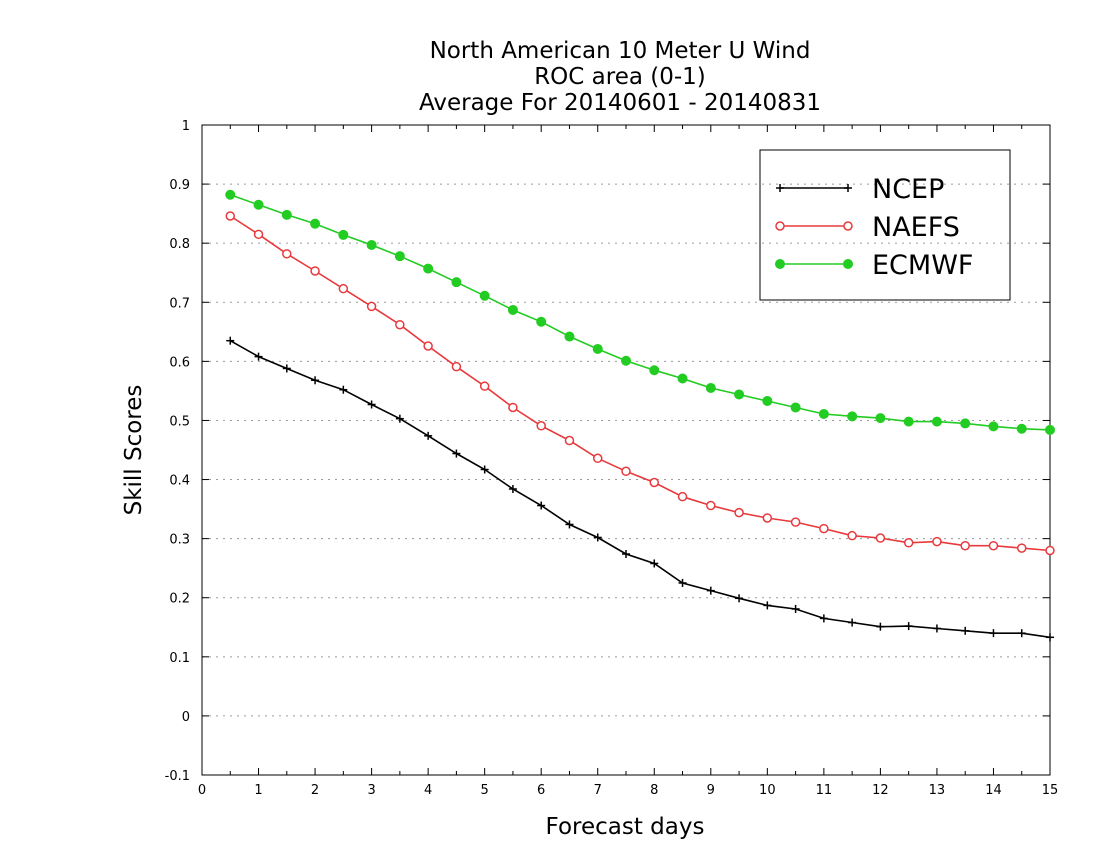 Image resolution: width=1100 pixels, height=850 pixels. I want to click on x-tick-label: 9, so click(711, 790).